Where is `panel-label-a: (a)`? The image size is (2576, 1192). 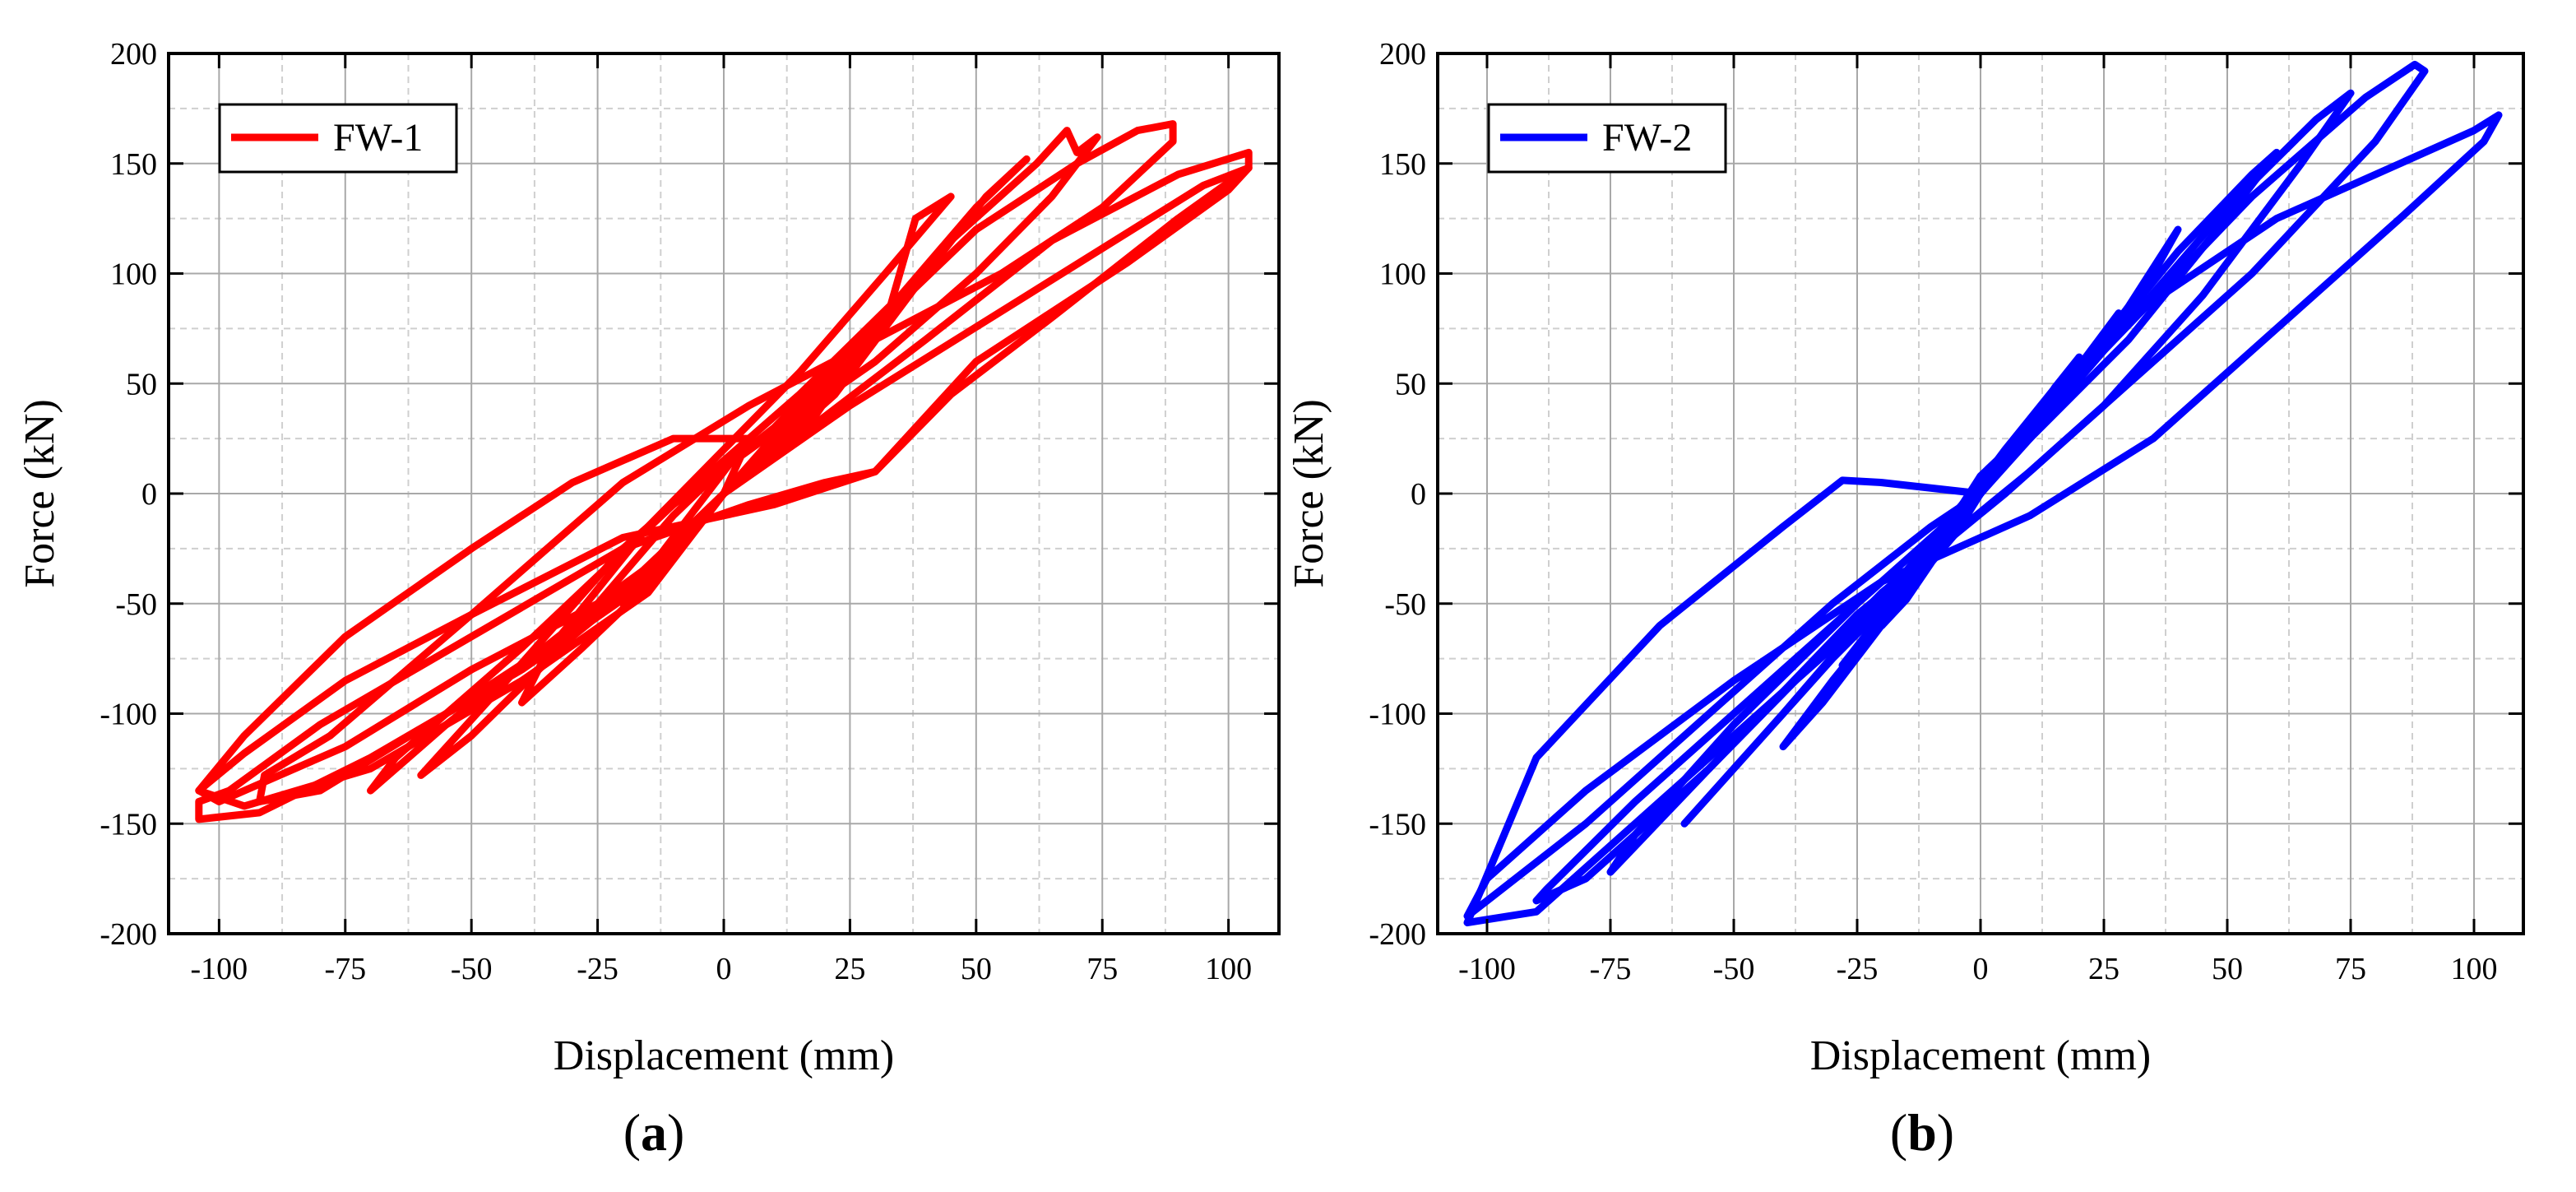
panel-label-a: (a) is located at coordinates (654, 1132).